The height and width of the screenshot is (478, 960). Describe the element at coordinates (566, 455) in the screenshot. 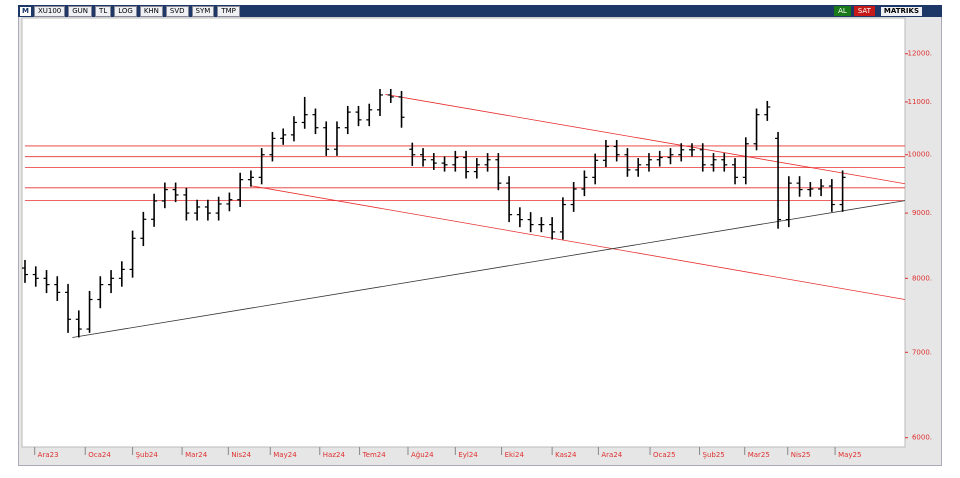

I see `x-tick-label: Kas24` at that location.